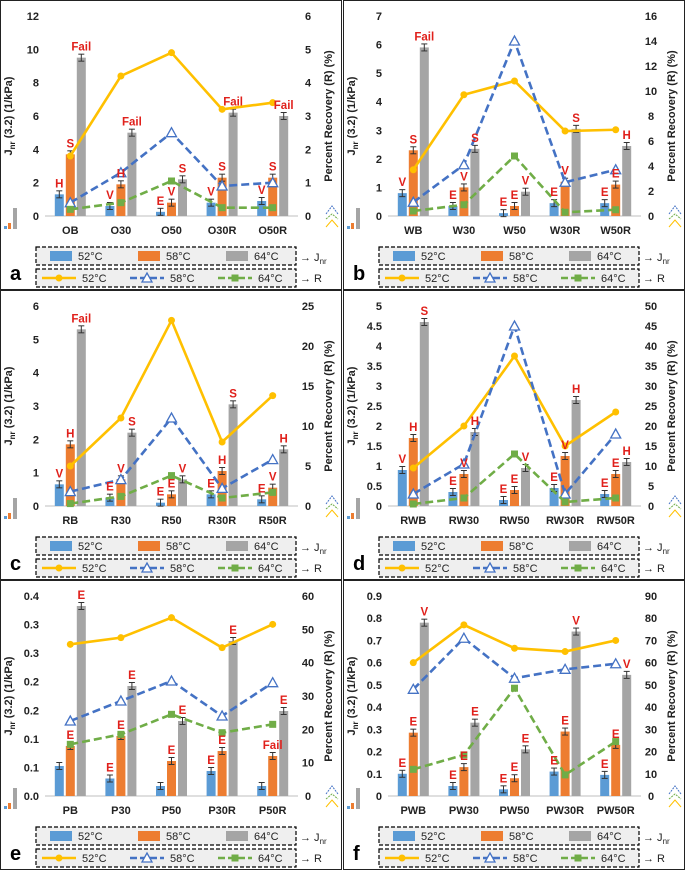 The image size is (685, 896). What do you see at coordinates (651, 753) in the screenshot?
I see `right-tick-label: 20` at bounding box center [651, 753].